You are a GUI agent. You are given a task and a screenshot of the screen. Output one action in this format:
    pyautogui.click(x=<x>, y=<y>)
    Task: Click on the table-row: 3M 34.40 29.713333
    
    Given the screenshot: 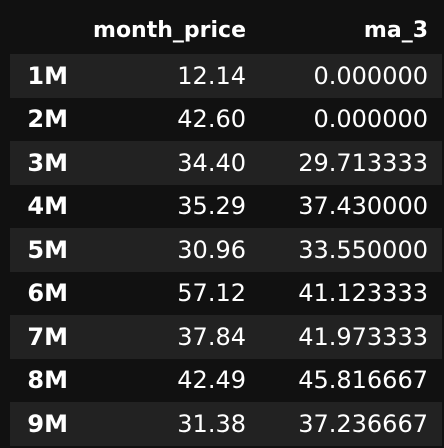 What is the action you would take?
    pyautogui.click(x=226, y=163)
    